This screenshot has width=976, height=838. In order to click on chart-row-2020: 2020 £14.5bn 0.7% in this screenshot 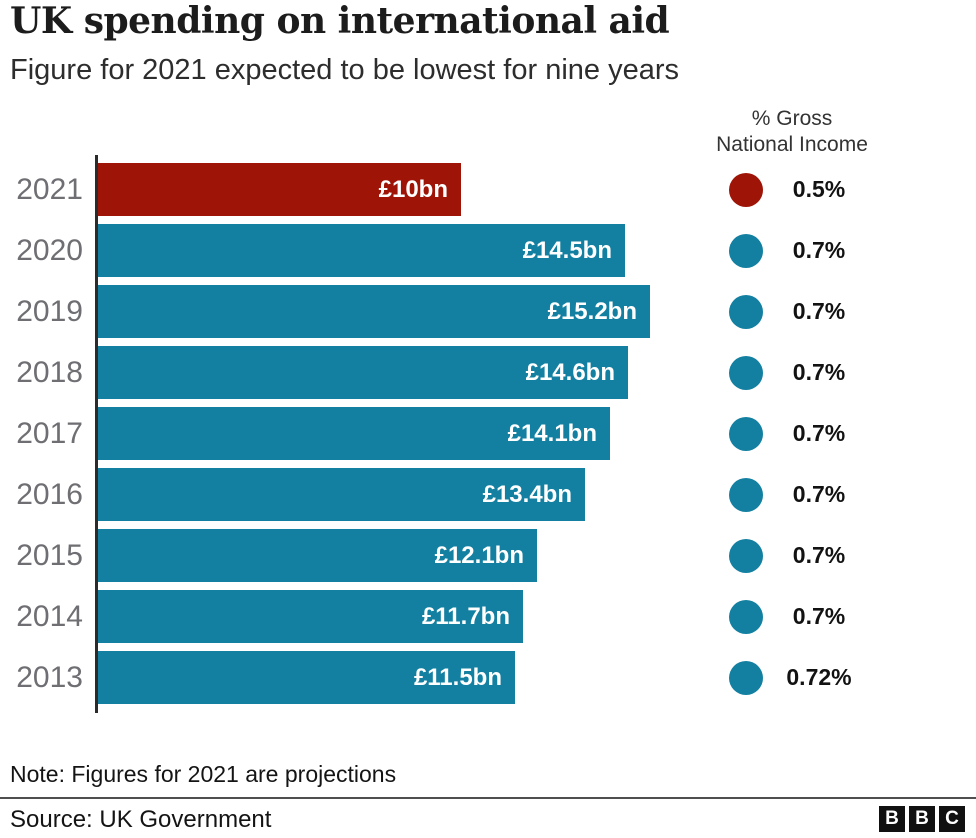, I will do `click(493, 250)`.